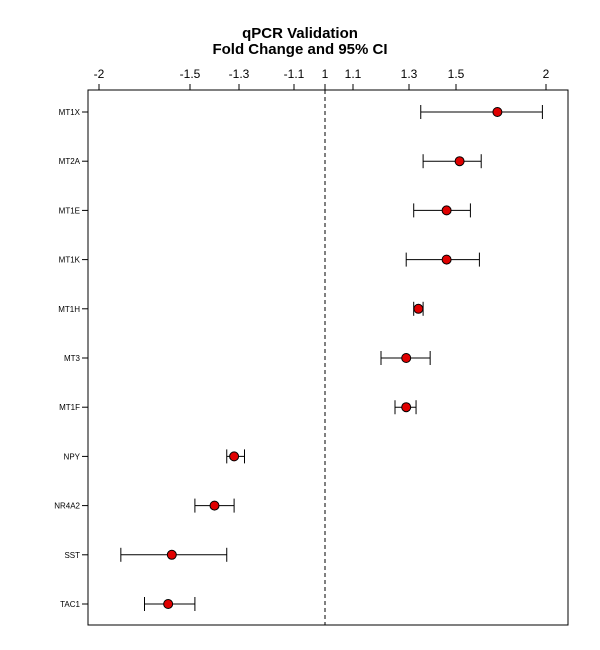 This screenshot has height=650, width=600. Describe the element at coordinates (300, 49) in the screenshot. I see `chart-subtitle: Fold Change and 95% CI` at that location.